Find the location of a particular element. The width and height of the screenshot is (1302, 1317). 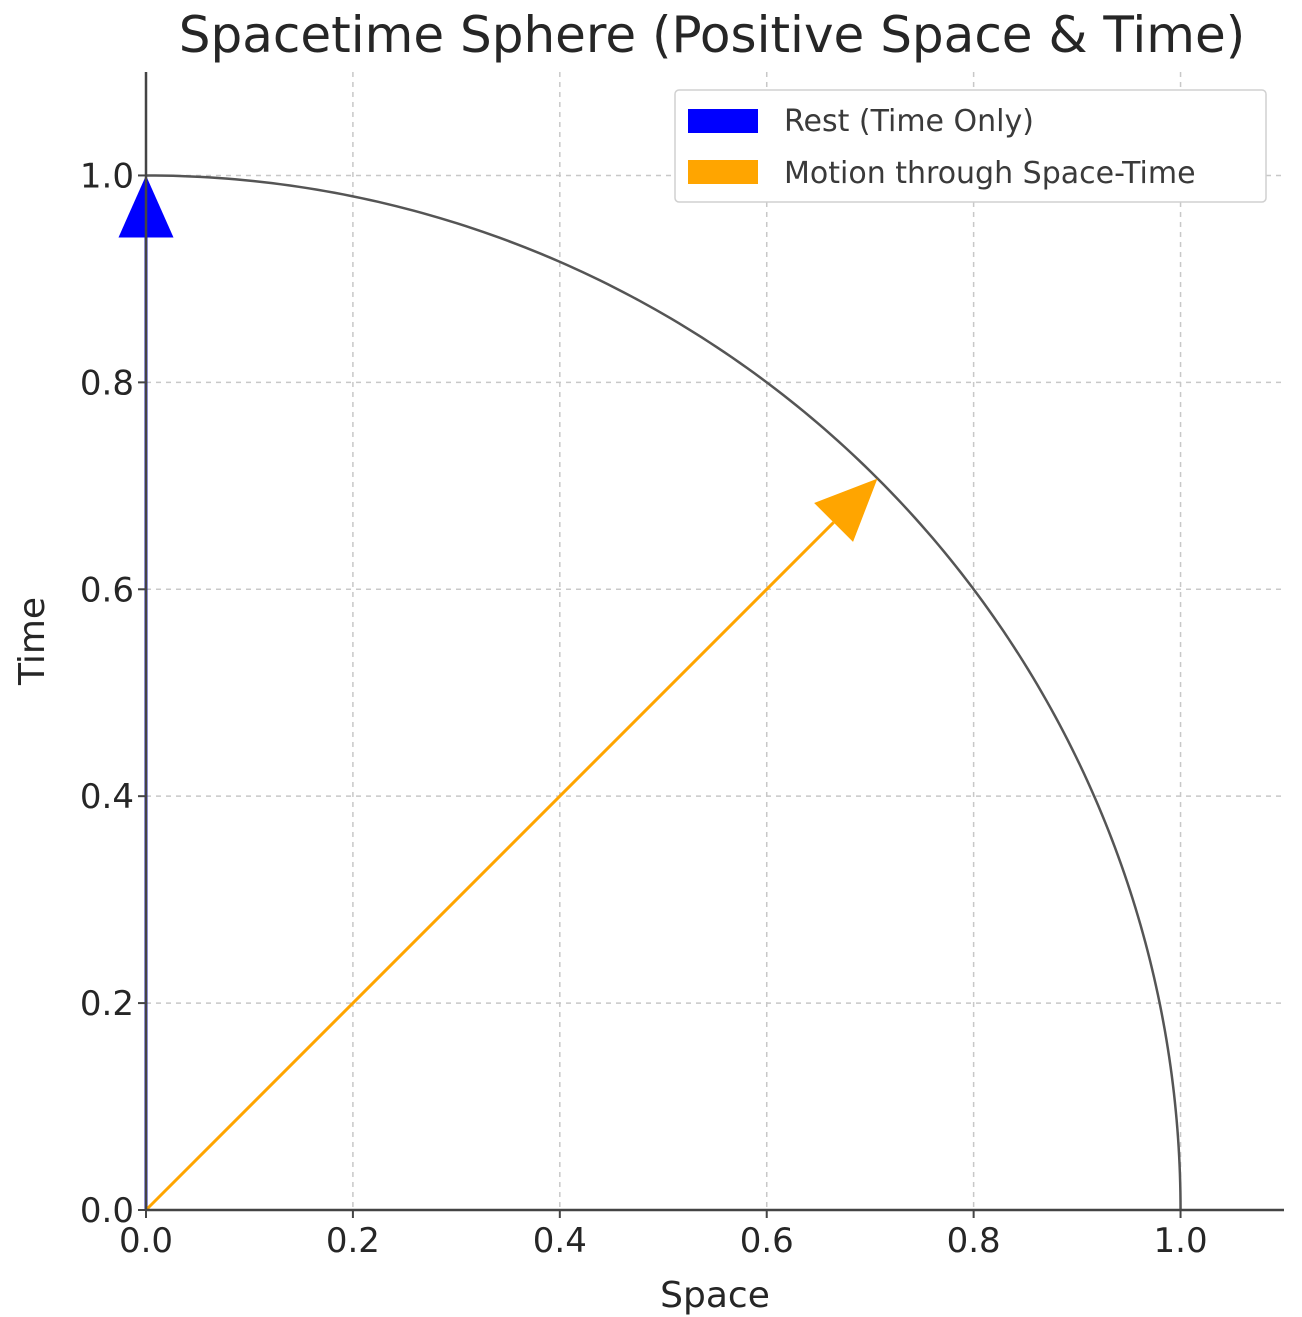

x-tick-label: 0.0 is located at coordinates (146, 1241).